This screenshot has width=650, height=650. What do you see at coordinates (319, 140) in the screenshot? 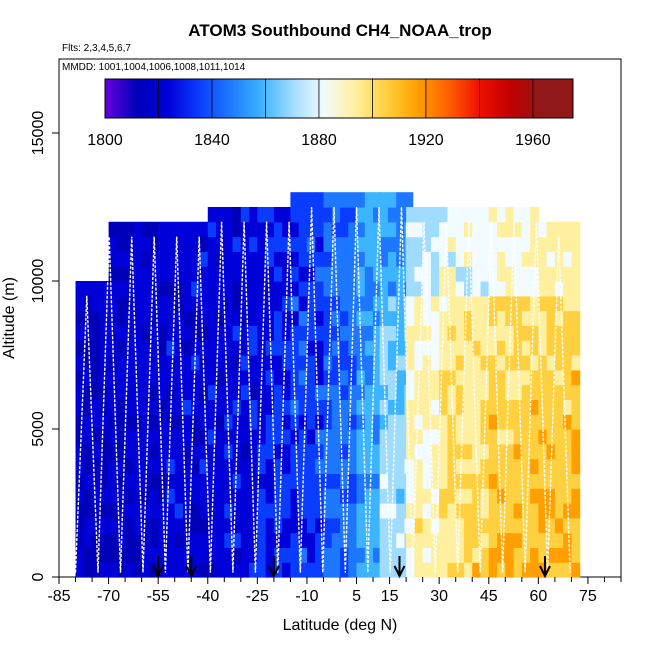
I see `colorbar-tick-label: 1880` at bounding box center [319, 140].